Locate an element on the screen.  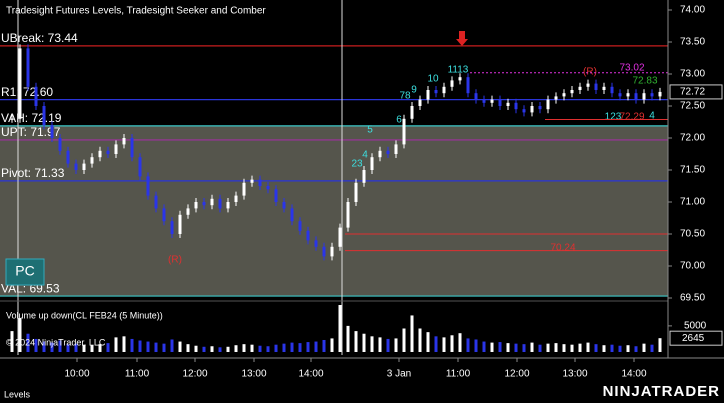
annotation: 10 is located at coordinates (433, 79).